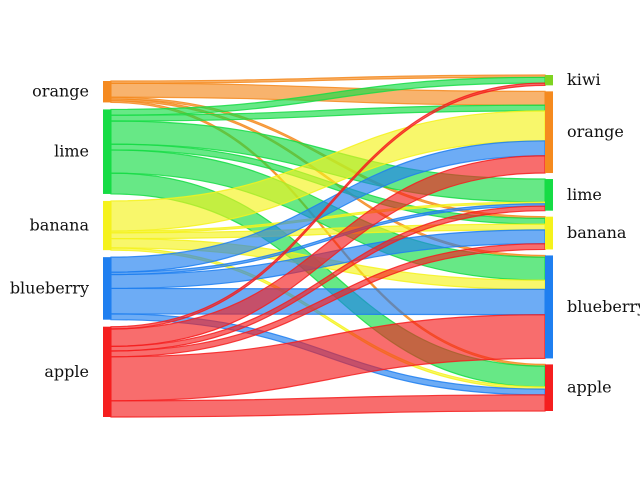 The height and width of the screenshot is (480, 640). I want to click on node-right-blueberry, so click(549, 307).